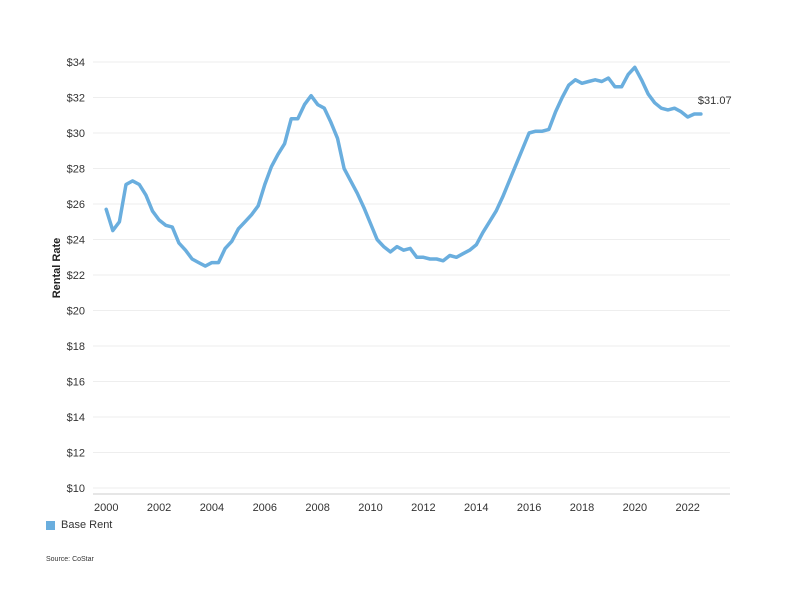  What do you see at coordinates (687, 508) in the screenshot?
I see `x-tick-label: 2022` at bounding box center [687, 508].